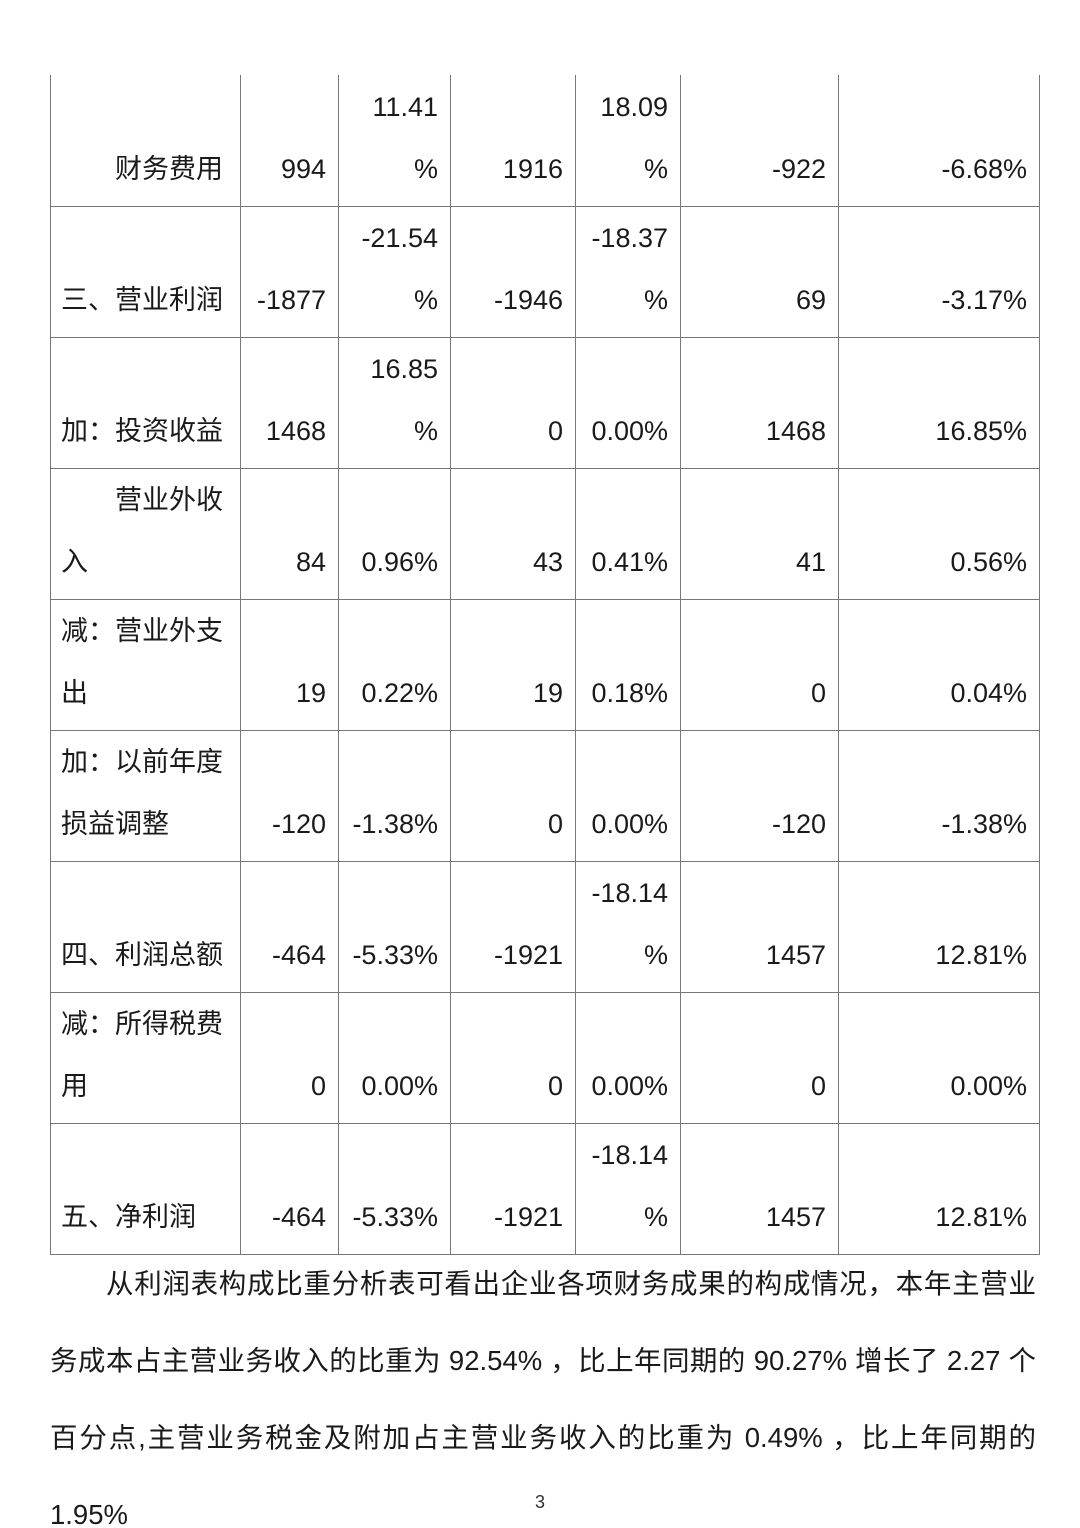  Describe the element at coordinates (394, 664) in the screenshot. I see `cell-current-pct: 0.22%` at that location.